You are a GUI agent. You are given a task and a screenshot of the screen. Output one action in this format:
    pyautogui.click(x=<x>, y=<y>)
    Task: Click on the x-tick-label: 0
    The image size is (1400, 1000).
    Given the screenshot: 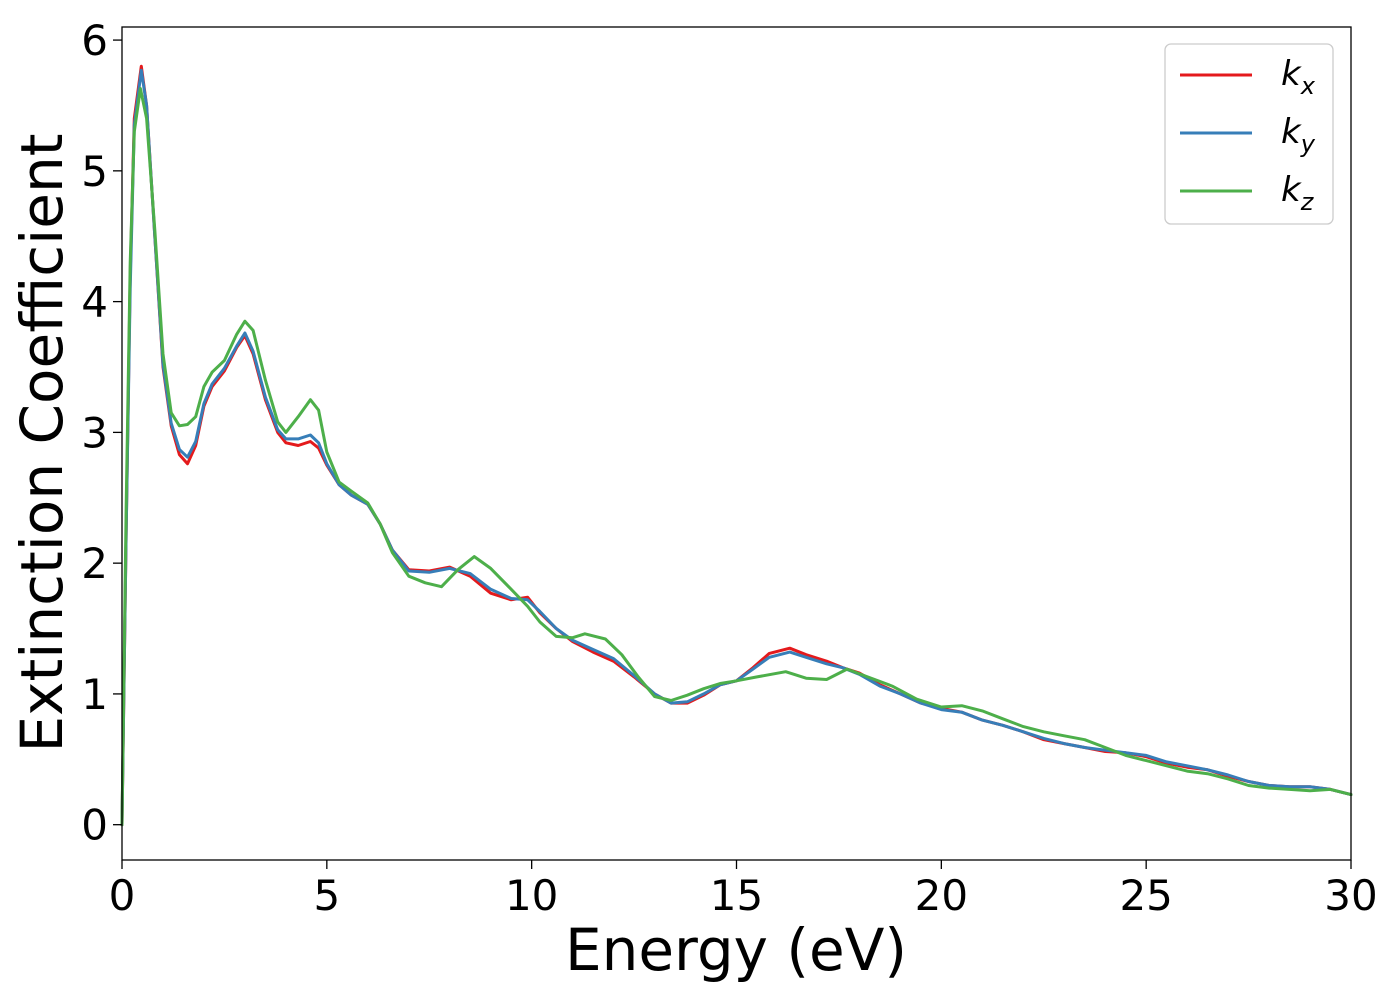 What is the action you would take?
    pyautogui.click(x=122, y=895)
    